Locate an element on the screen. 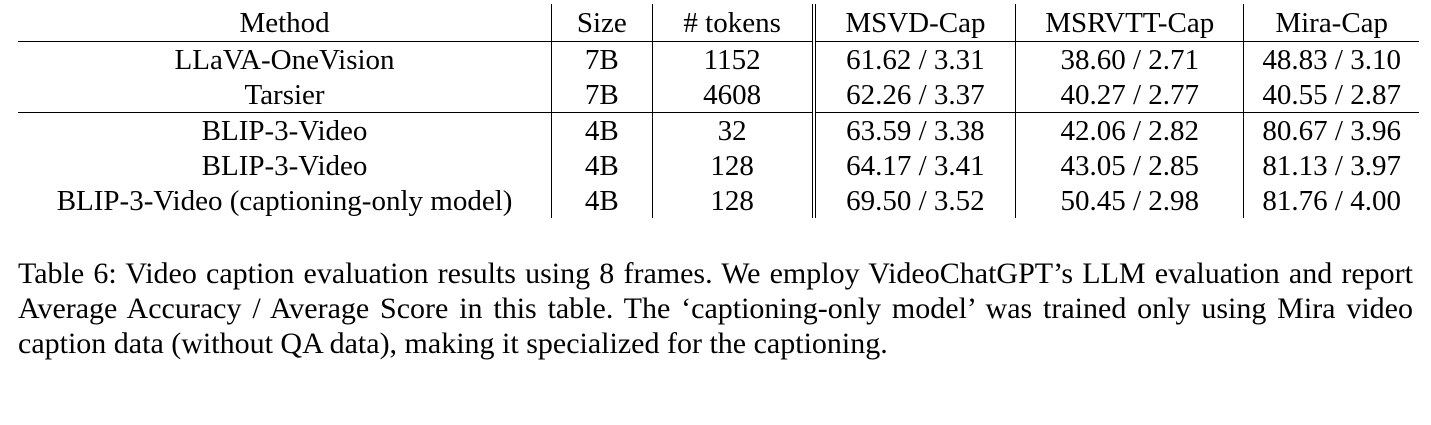 The image size is (1431, 425). cell-tokens: 1152 is located at coordinates (734, 59).